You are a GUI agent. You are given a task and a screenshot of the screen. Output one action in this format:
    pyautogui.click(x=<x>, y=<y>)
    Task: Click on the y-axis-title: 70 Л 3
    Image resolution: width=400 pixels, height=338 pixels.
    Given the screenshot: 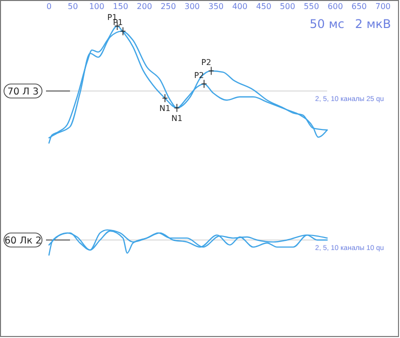 What is the action you would take?
    pyautogui.click(x=23, y=92)
    